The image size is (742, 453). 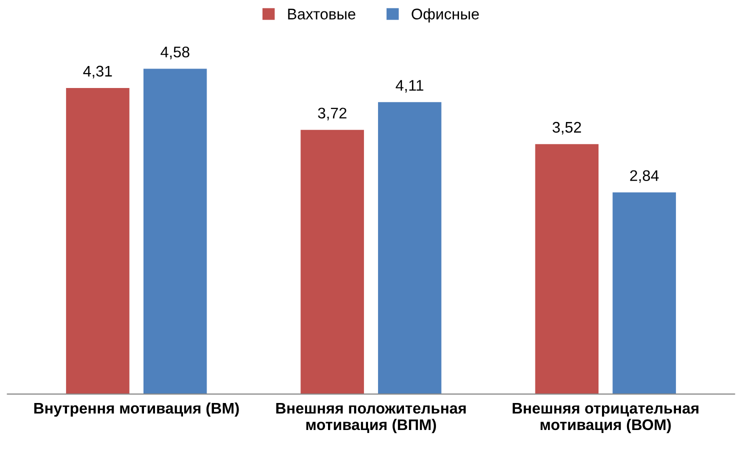 I want to click on data-label: 3,52, so click(x=566, y=128).